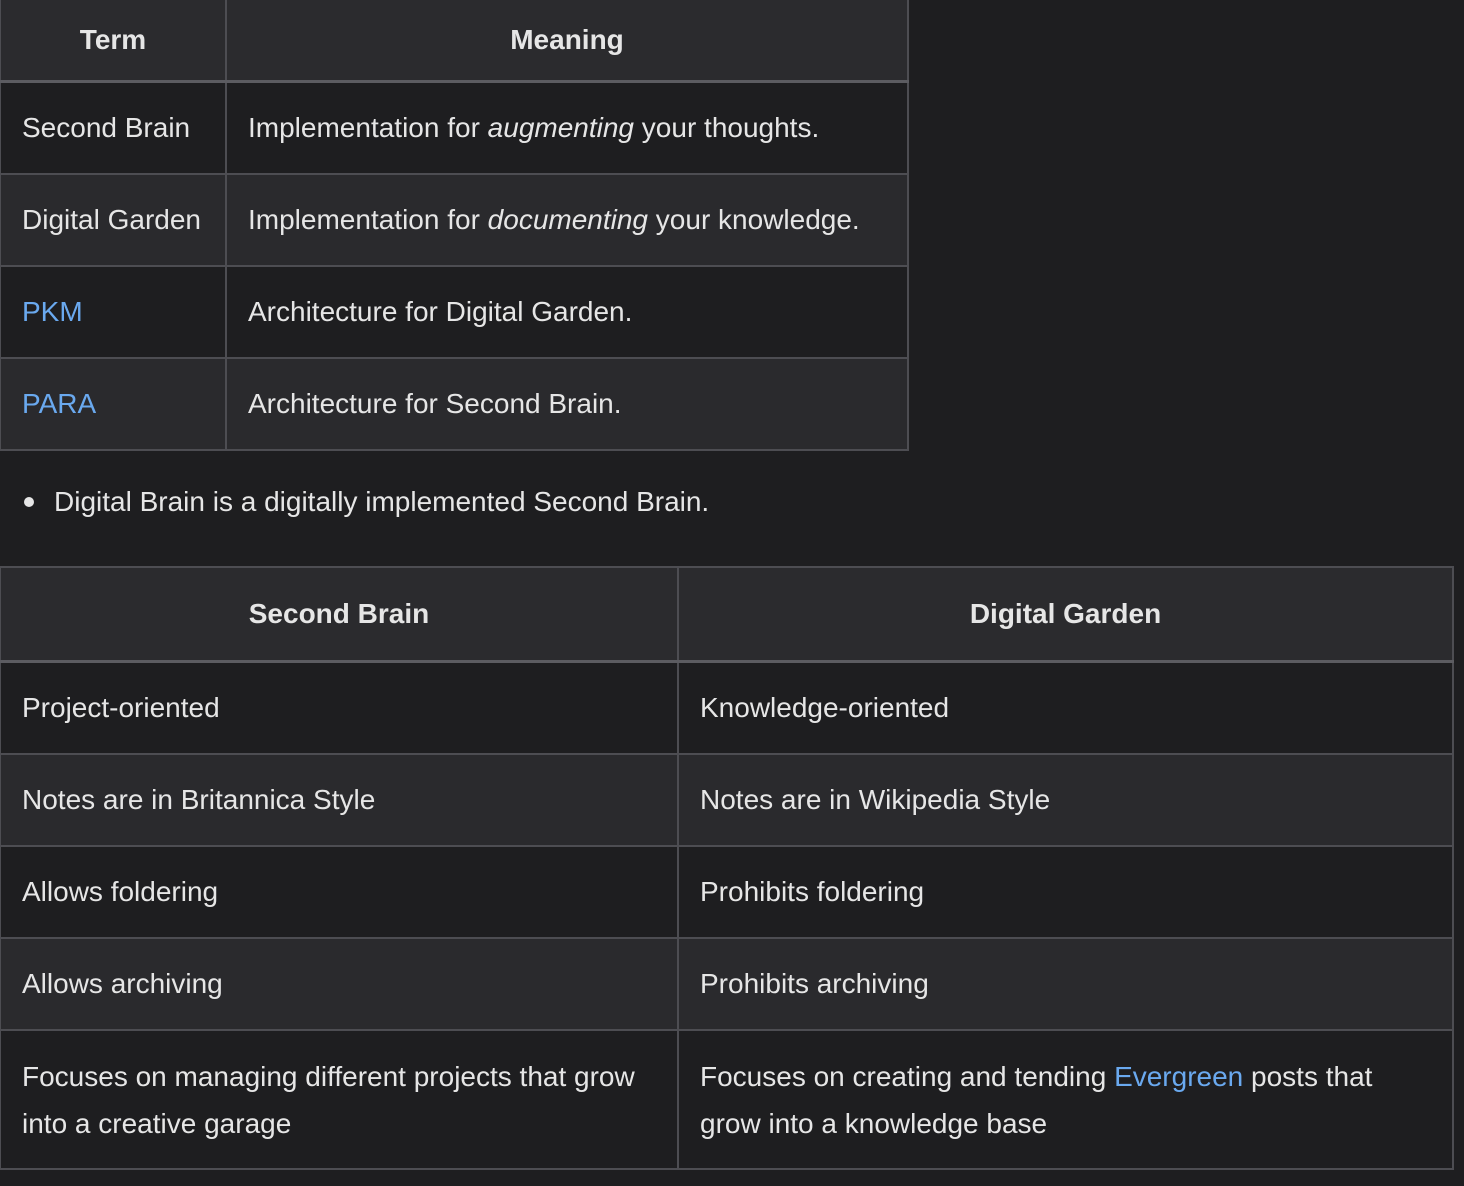 This screenshot has width=1464, height=1186. Describe the element at coordinates (1065, 892) in the screenshot. I see `digital-garden-cell: Prohibits foldering` at that location.